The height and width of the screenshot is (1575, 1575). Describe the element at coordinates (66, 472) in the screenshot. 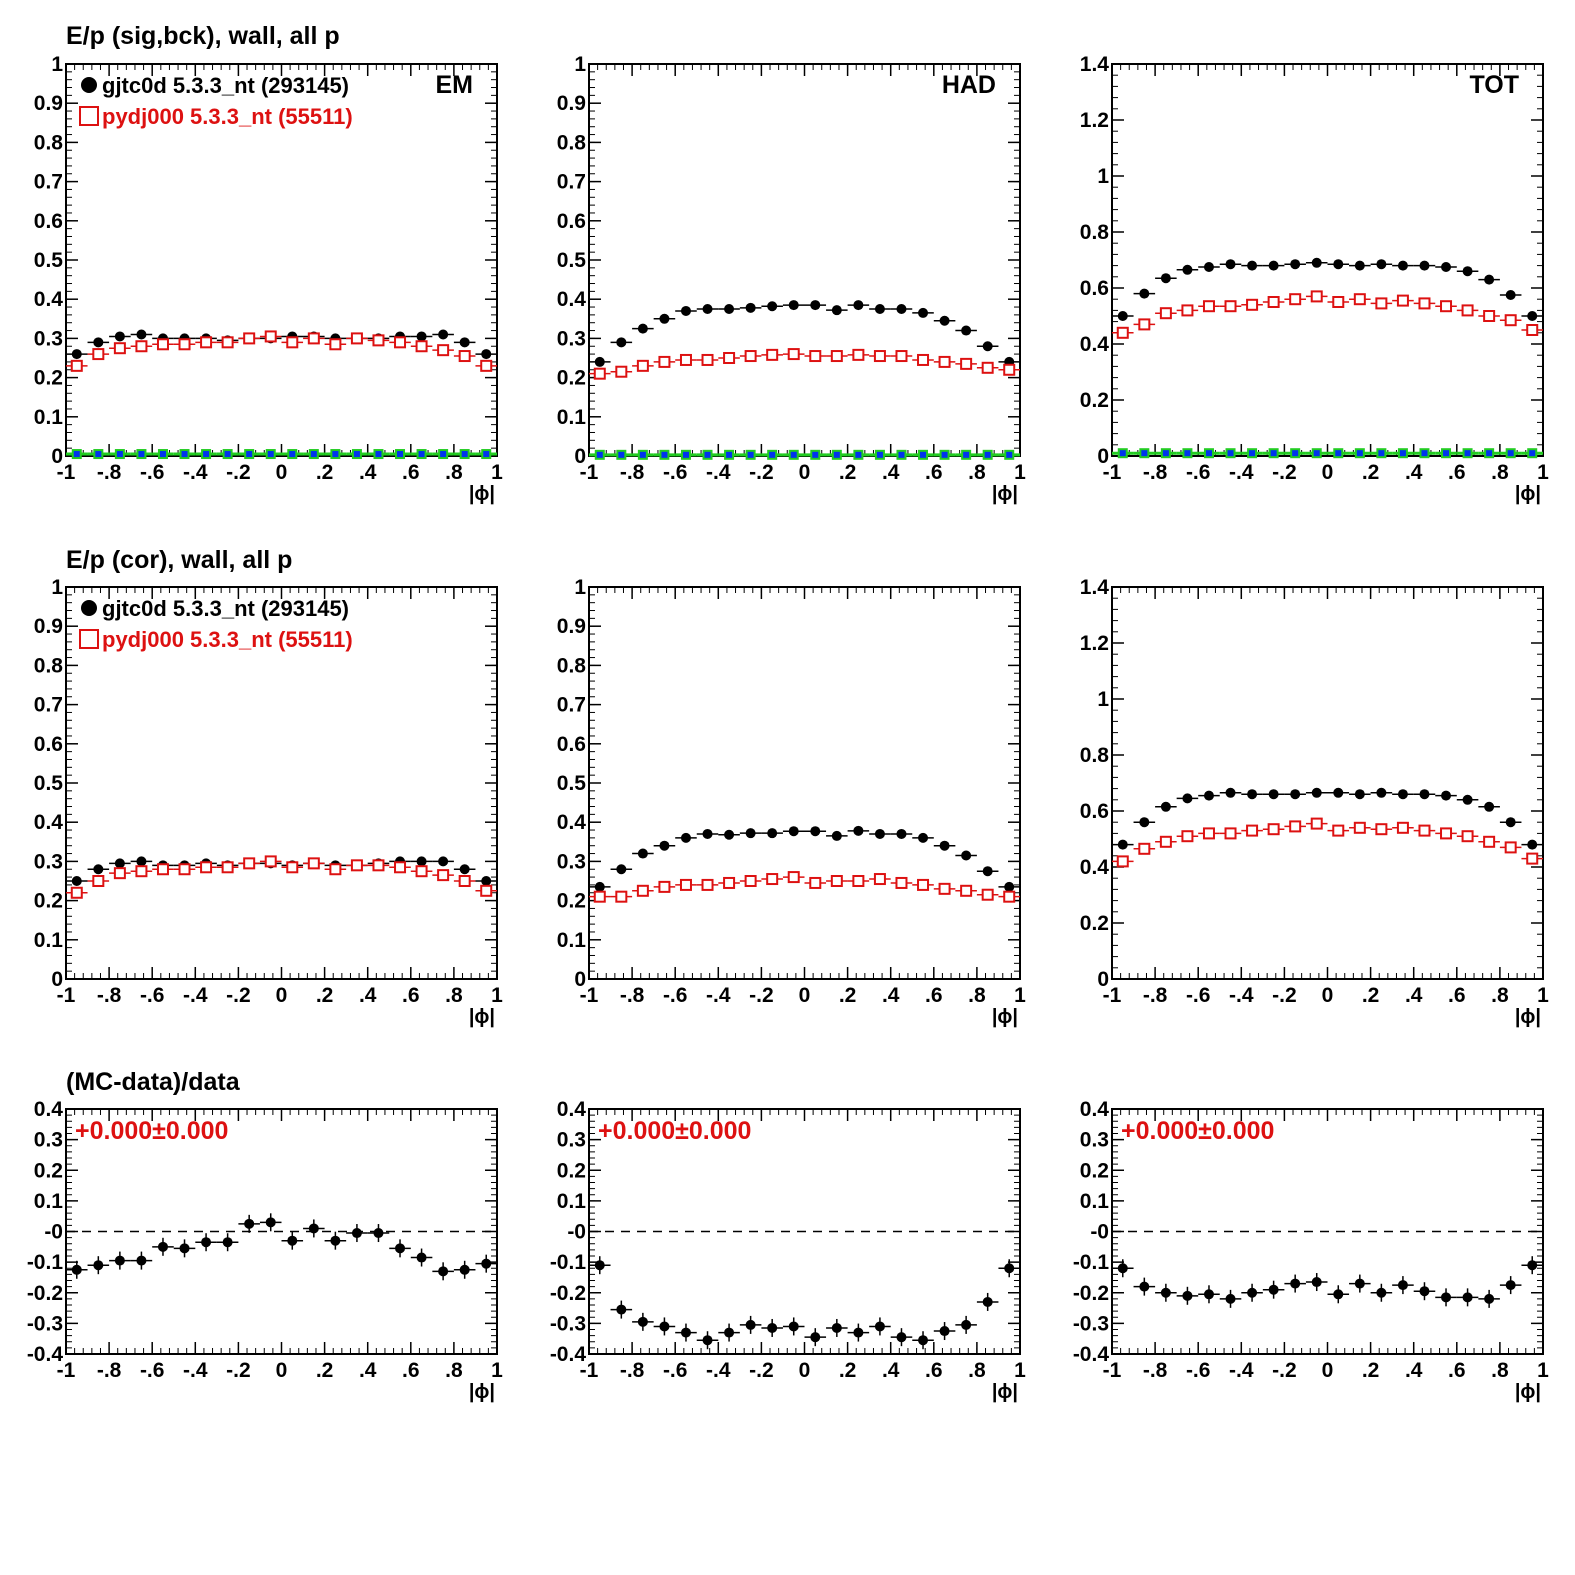

I see `x-tick-label: -1` at that location.